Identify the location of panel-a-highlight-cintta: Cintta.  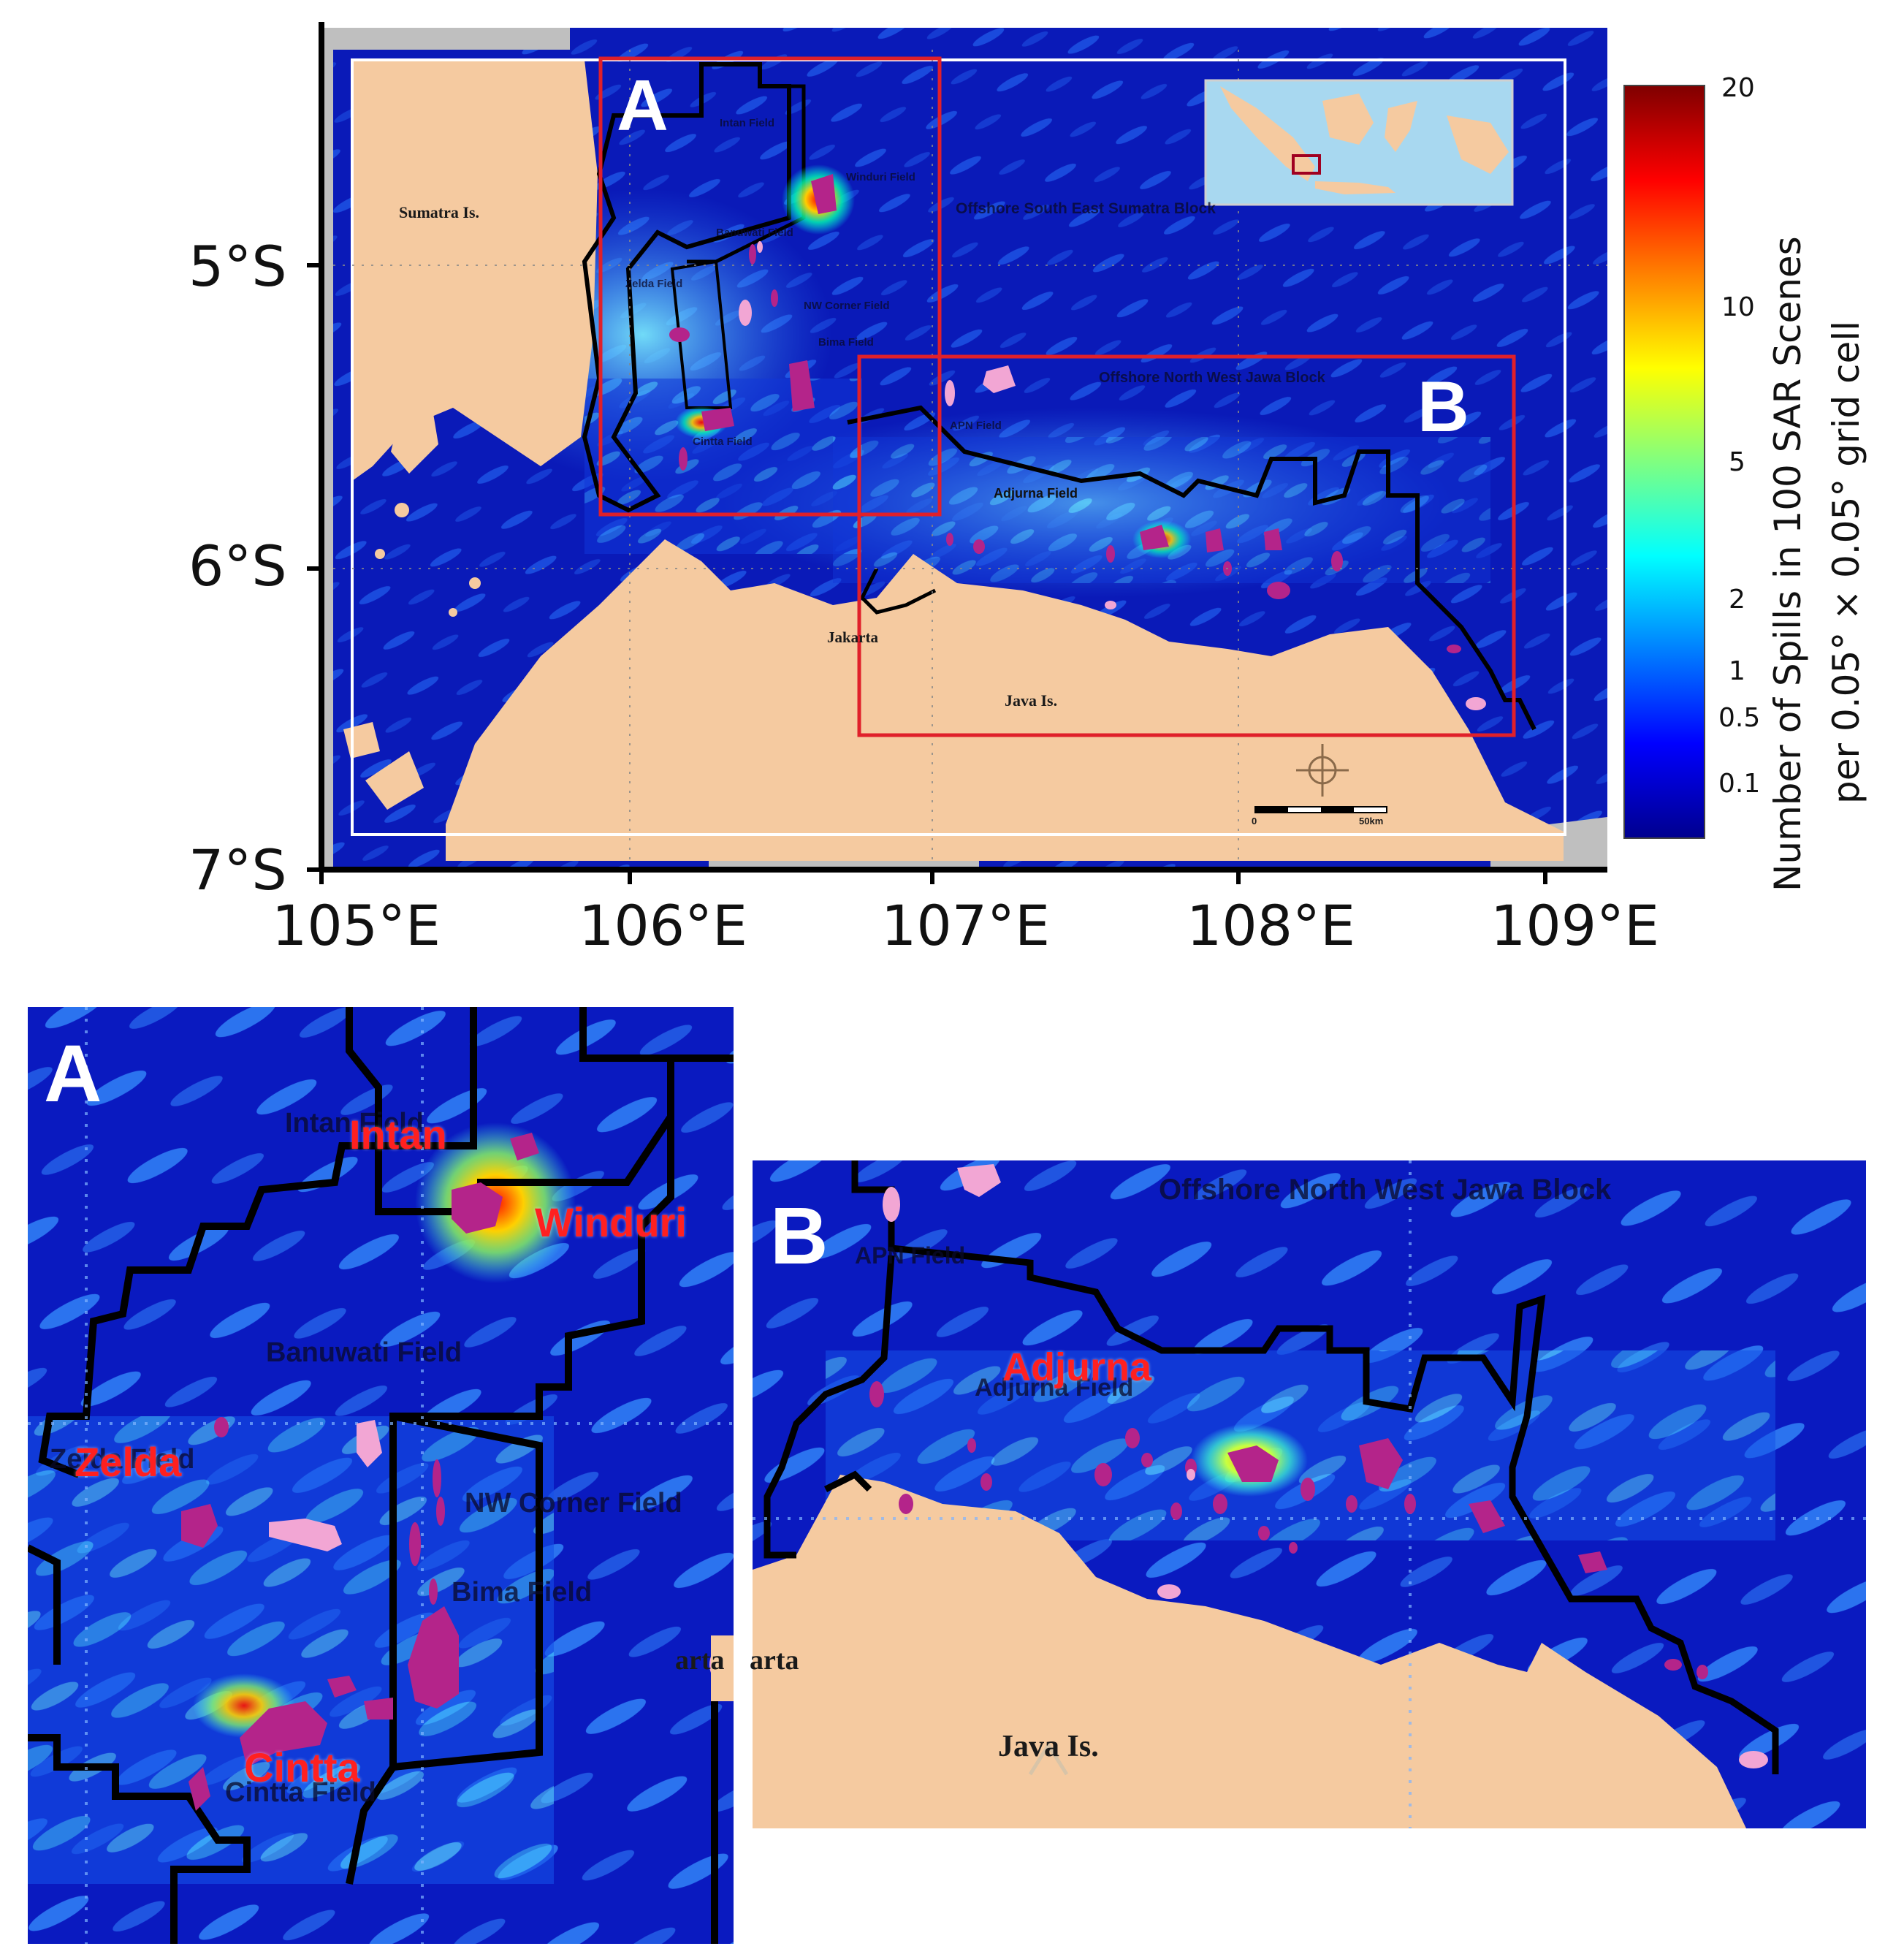
(302, 1767).